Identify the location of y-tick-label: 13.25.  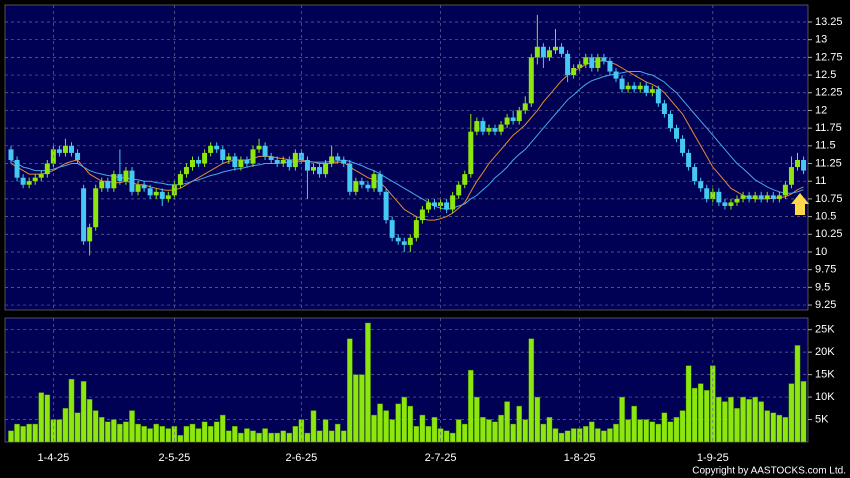
(829, 22).